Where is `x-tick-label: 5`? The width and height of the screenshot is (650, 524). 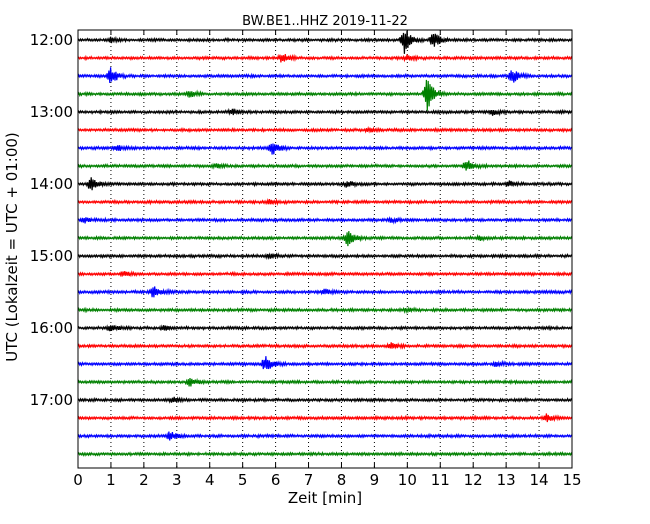
x-tick-label: 5 is located at coordinates (243, 480).